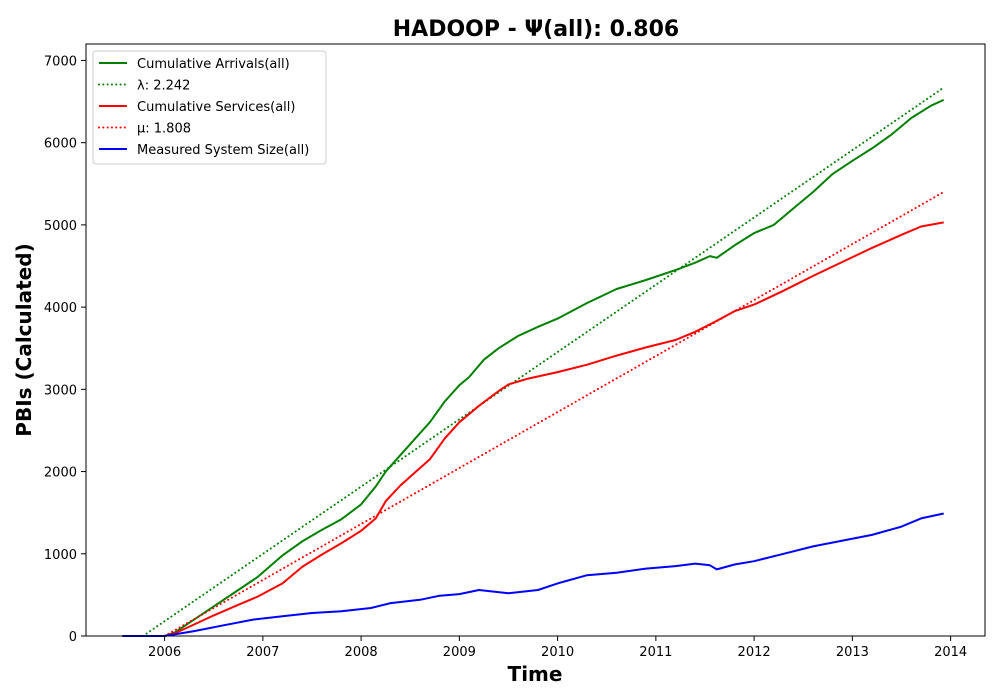  What do you see at coordinates (60, 390) in the screenshot?
I see `y-tick-label: 3000` at bounding box center [60, 390].